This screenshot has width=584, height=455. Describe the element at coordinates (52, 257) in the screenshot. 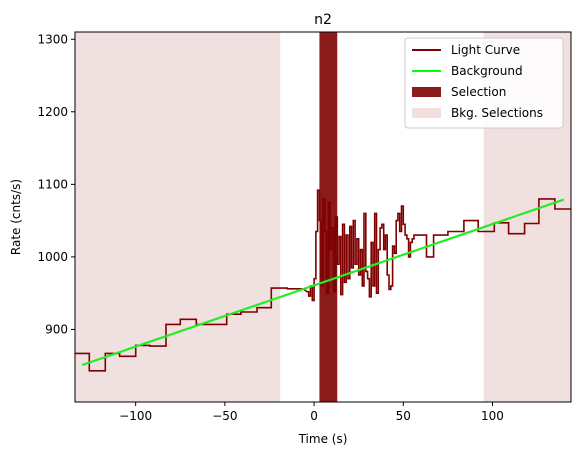

I see `y-tick-label: 1000` at that location.